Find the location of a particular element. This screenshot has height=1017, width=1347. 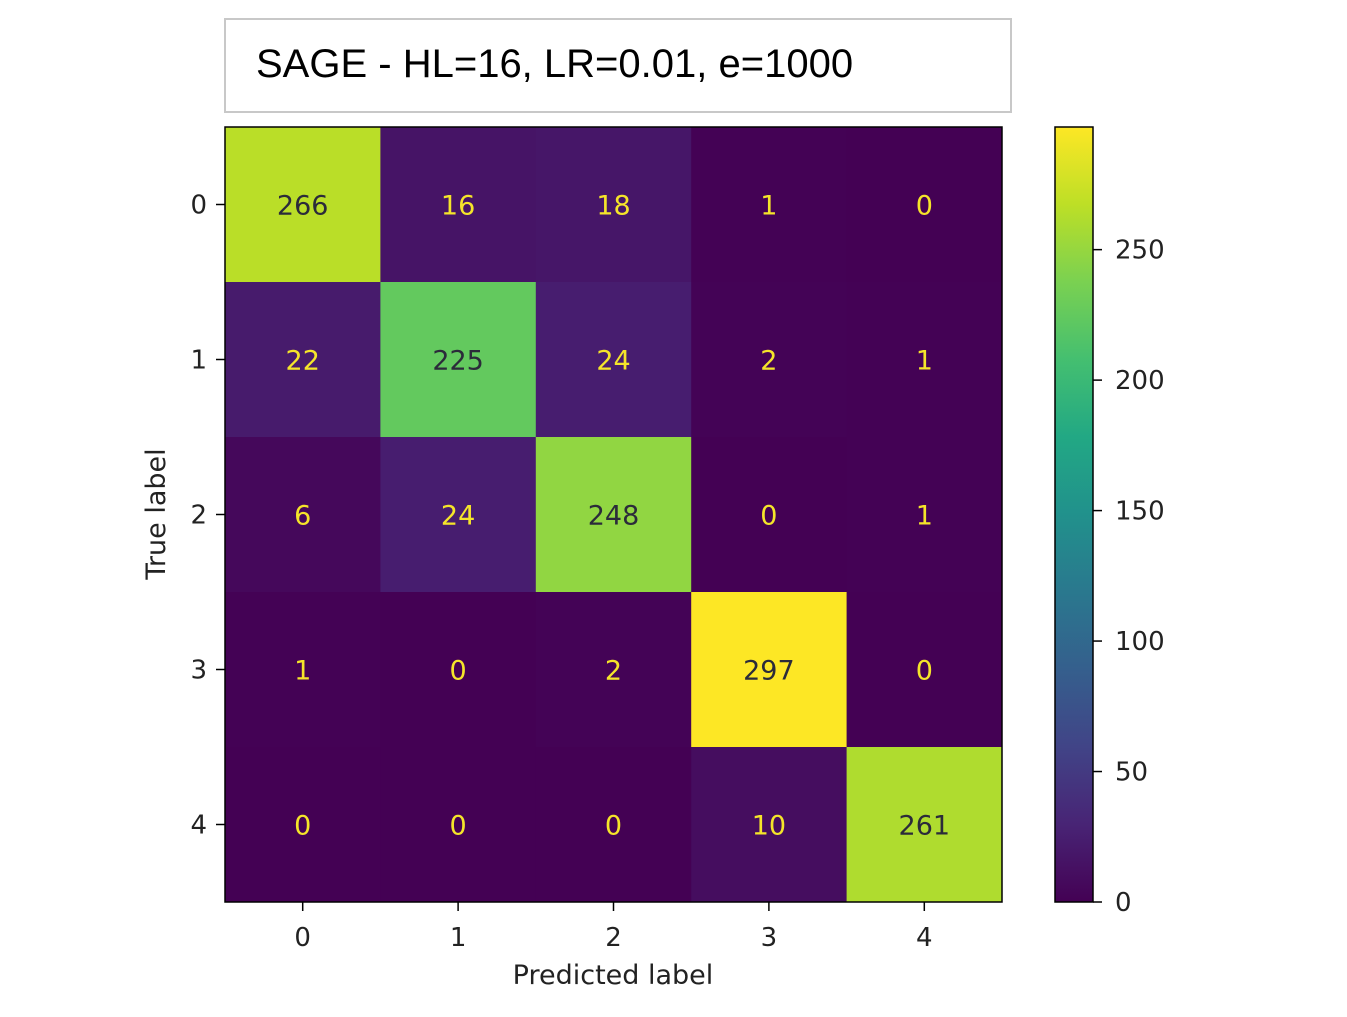

y-tick-label: 2 is located at coordinates (198, 516).